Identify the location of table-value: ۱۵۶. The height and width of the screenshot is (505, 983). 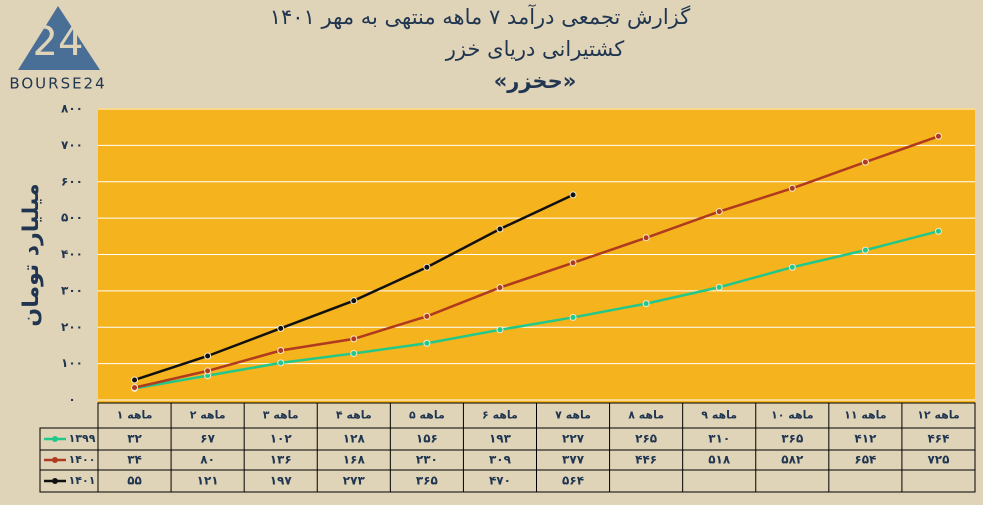
(427, 439).